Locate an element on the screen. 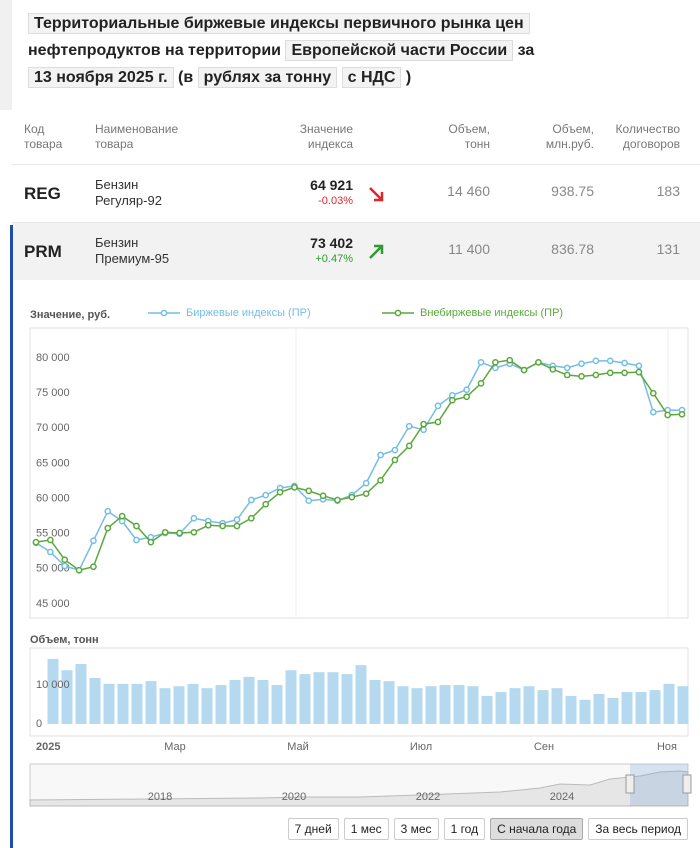 This screenshot has height=848, width=700. title-text: нефтепродуктов на территории is located at coordinates (154, 50).